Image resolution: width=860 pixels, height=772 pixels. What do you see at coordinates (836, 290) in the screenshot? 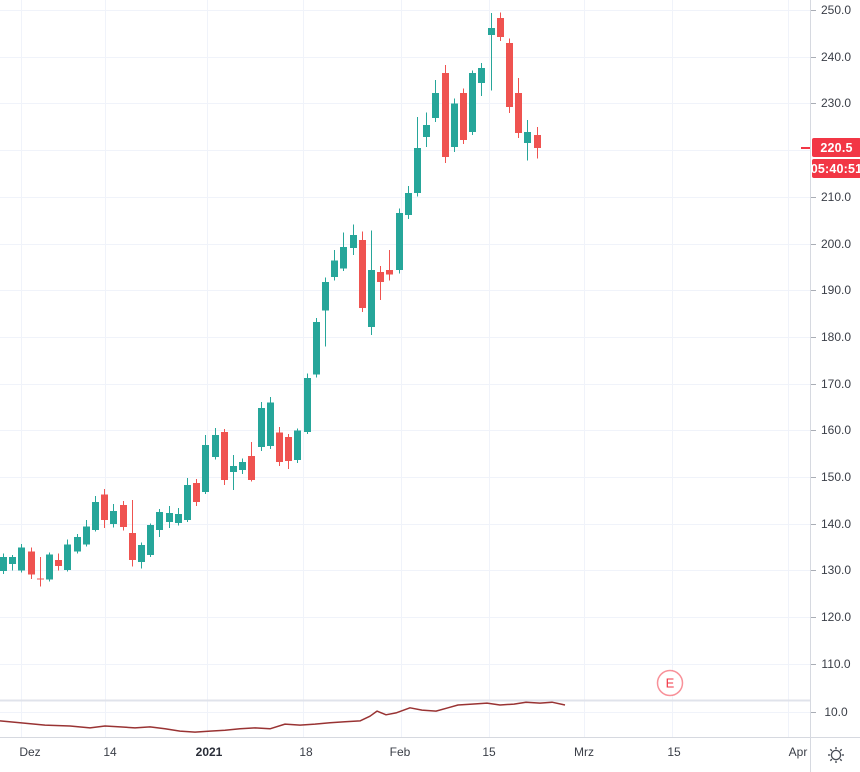
I see `price-tick-label: 190.0` at bounding box center [836, 290].